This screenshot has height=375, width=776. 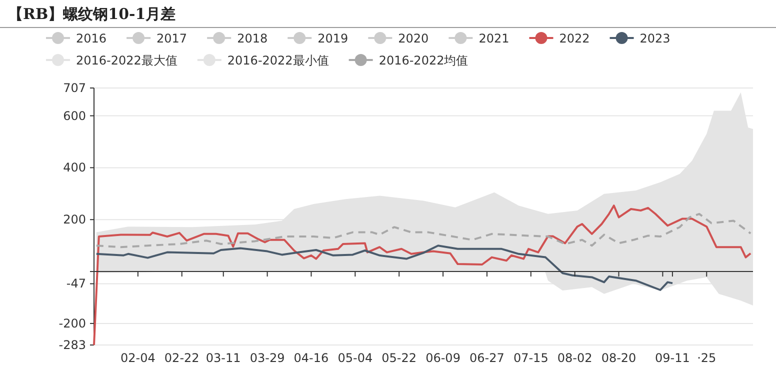 I want to click on y-tick-label: -200, so click(x=72, y=323).